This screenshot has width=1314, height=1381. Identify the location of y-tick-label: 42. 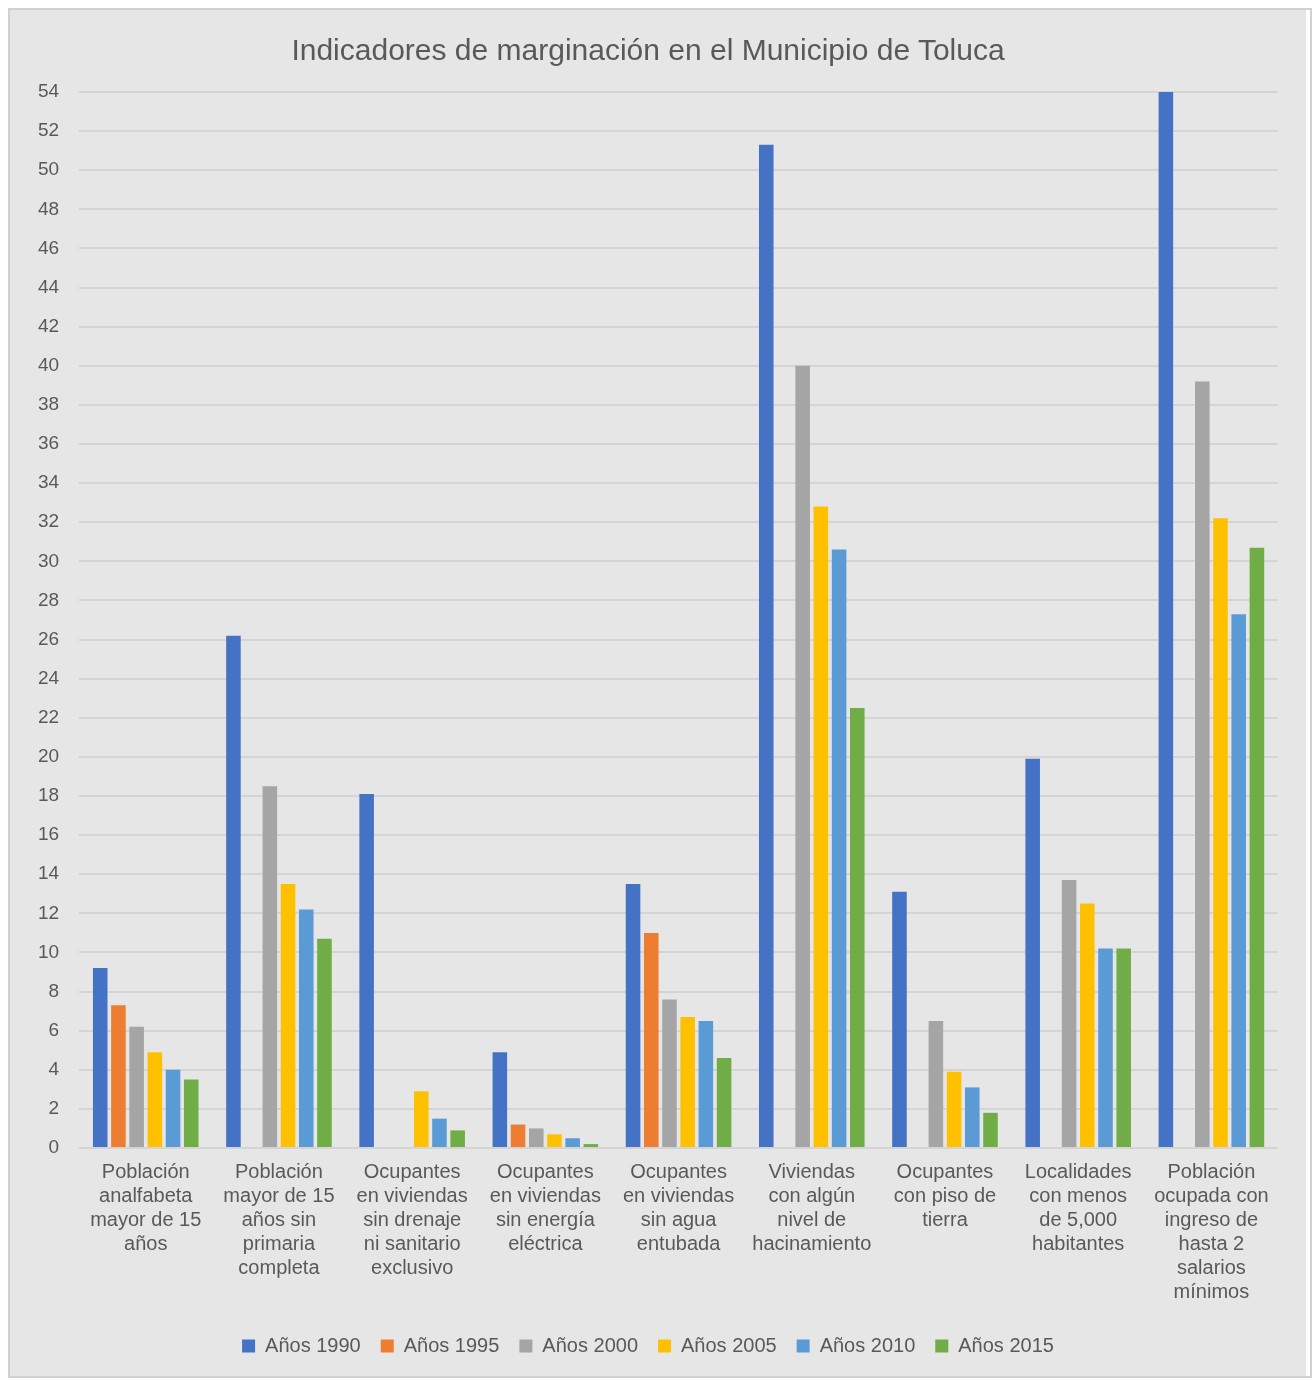
(48, 325).